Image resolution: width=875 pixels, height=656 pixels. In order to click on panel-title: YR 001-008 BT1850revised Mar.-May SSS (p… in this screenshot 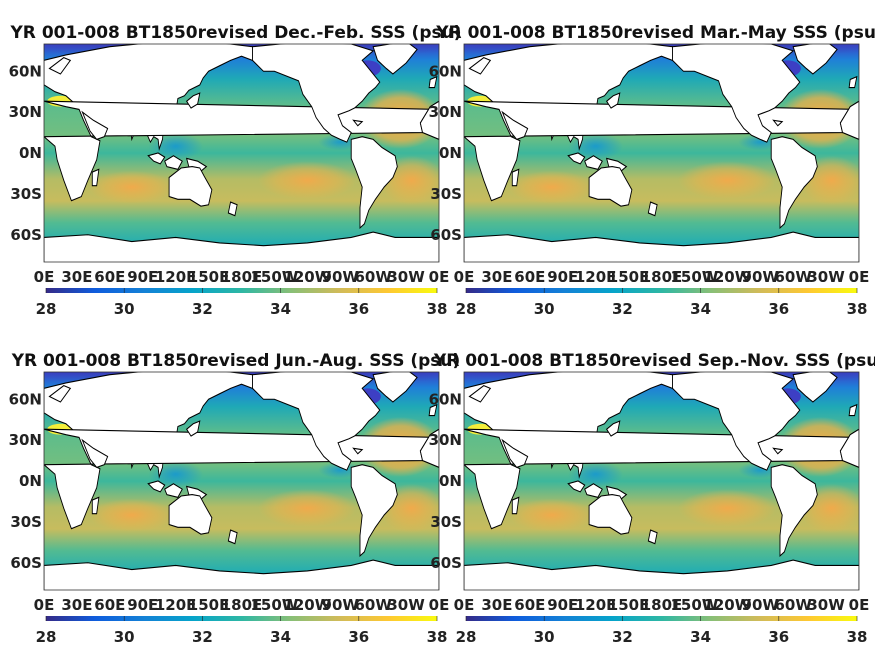, I will do `click(655, 33)`.